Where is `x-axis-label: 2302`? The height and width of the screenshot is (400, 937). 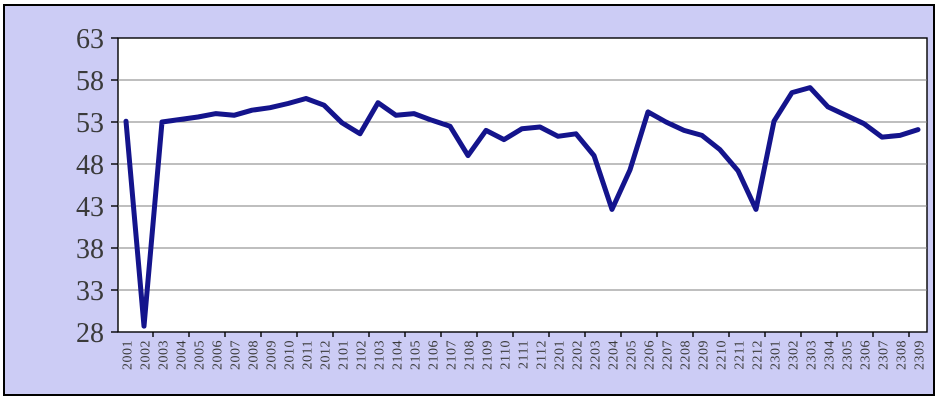
x-axis-label: 2302 is located at coordinates (794, 355).